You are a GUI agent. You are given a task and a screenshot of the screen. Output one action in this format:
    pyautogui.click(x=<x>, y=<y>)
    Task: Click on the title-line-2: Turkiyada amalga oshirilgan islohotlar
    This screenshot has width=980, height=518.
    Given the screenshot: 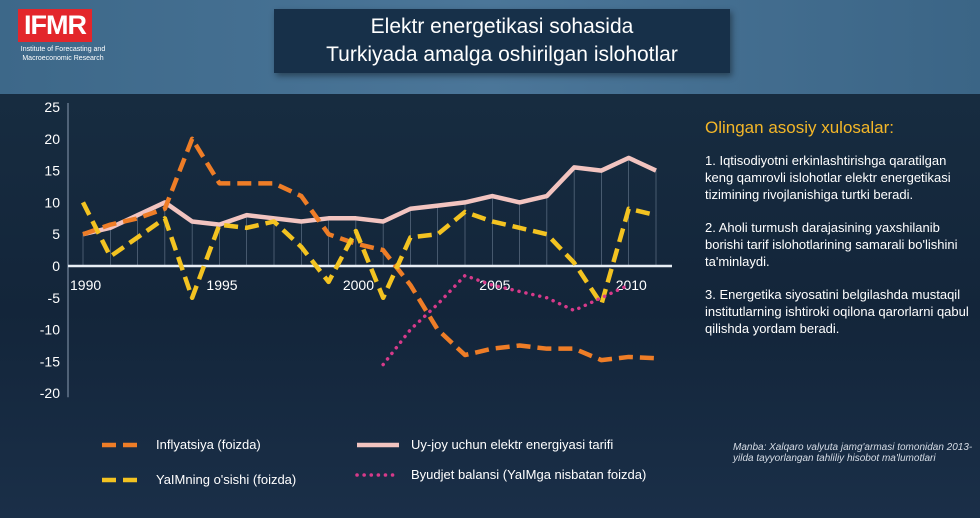 What is the action you would take?
    pyautogui.click(x=502, y=54)
    